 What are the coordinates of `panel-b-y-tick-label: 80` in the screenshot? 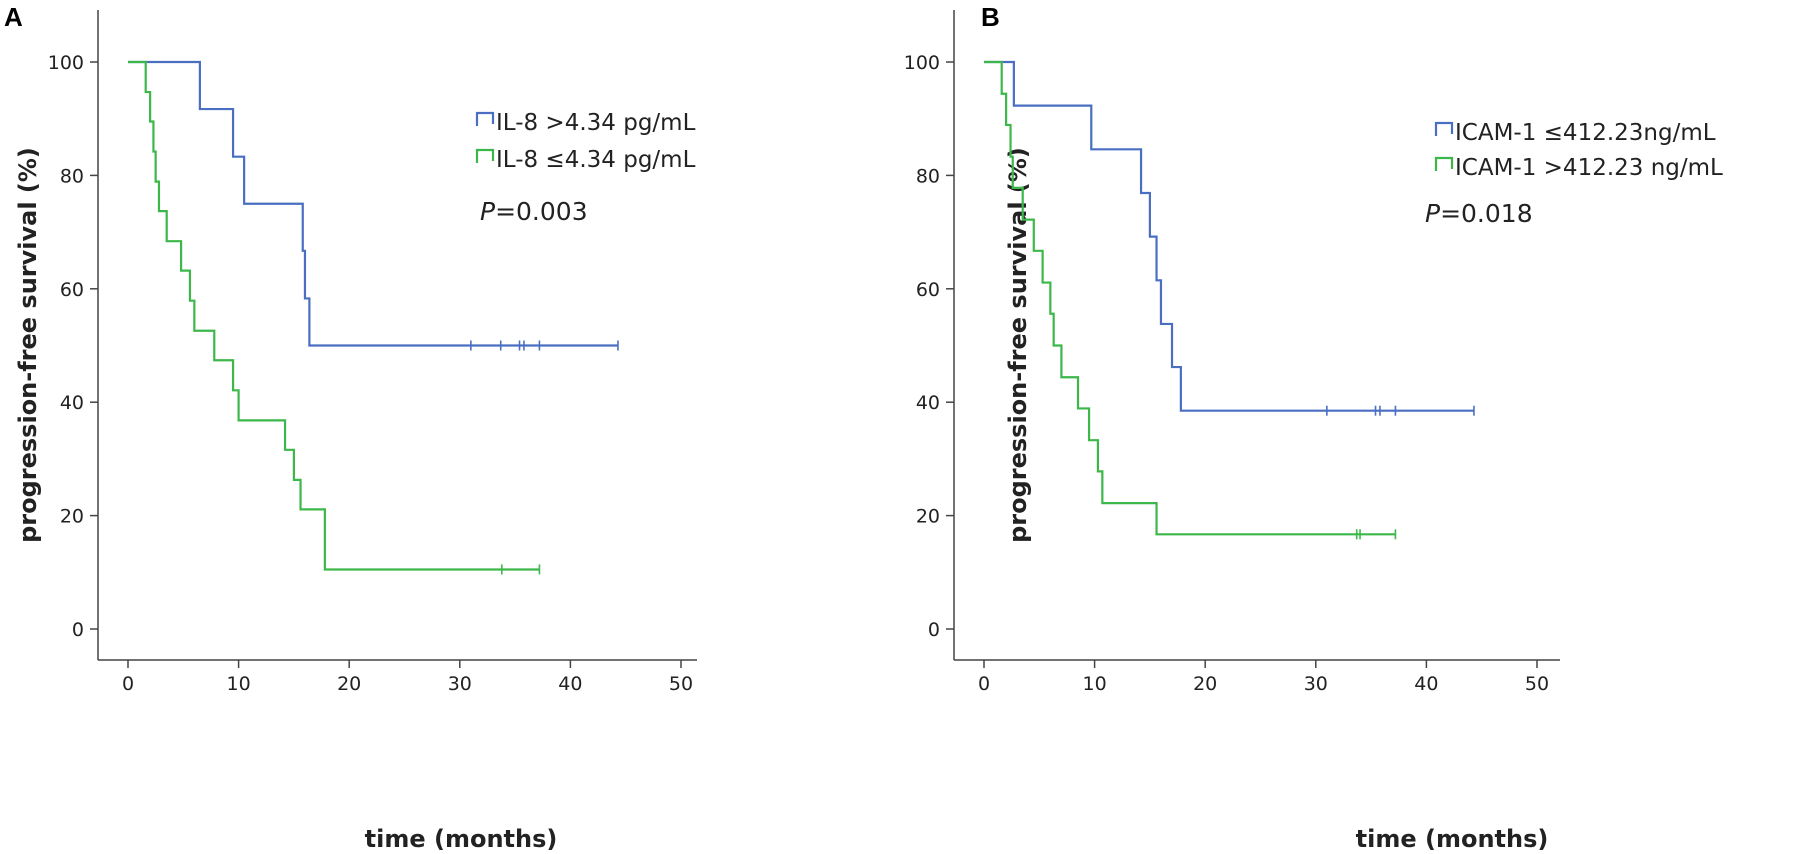 It's located at (928, 176).